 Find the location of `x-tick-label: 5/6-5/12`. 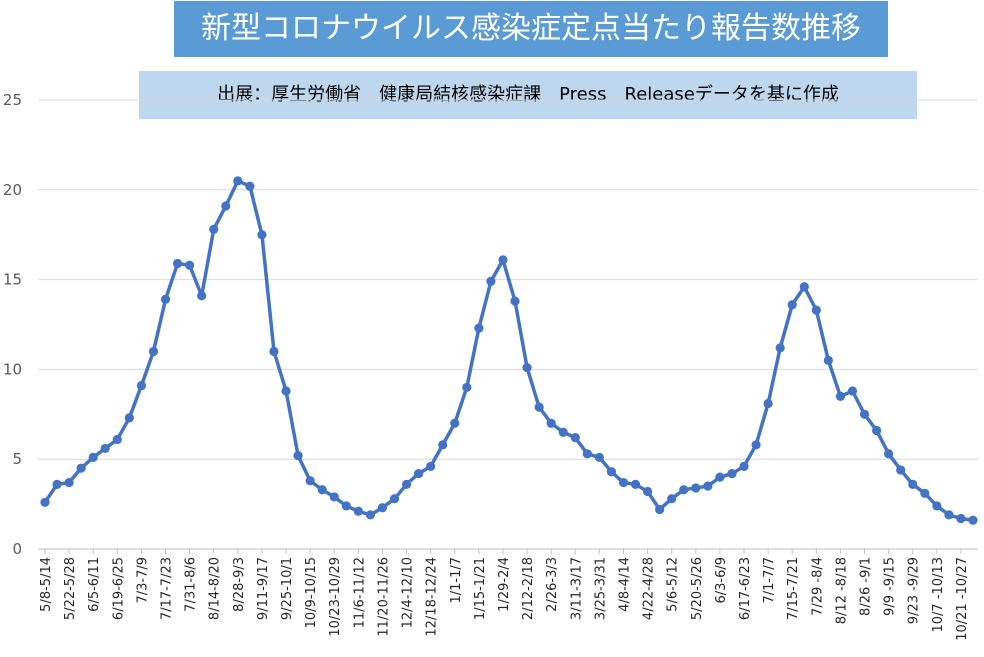

x-tick-label: 5/6-5/12 is located at coordinates (673, 584).